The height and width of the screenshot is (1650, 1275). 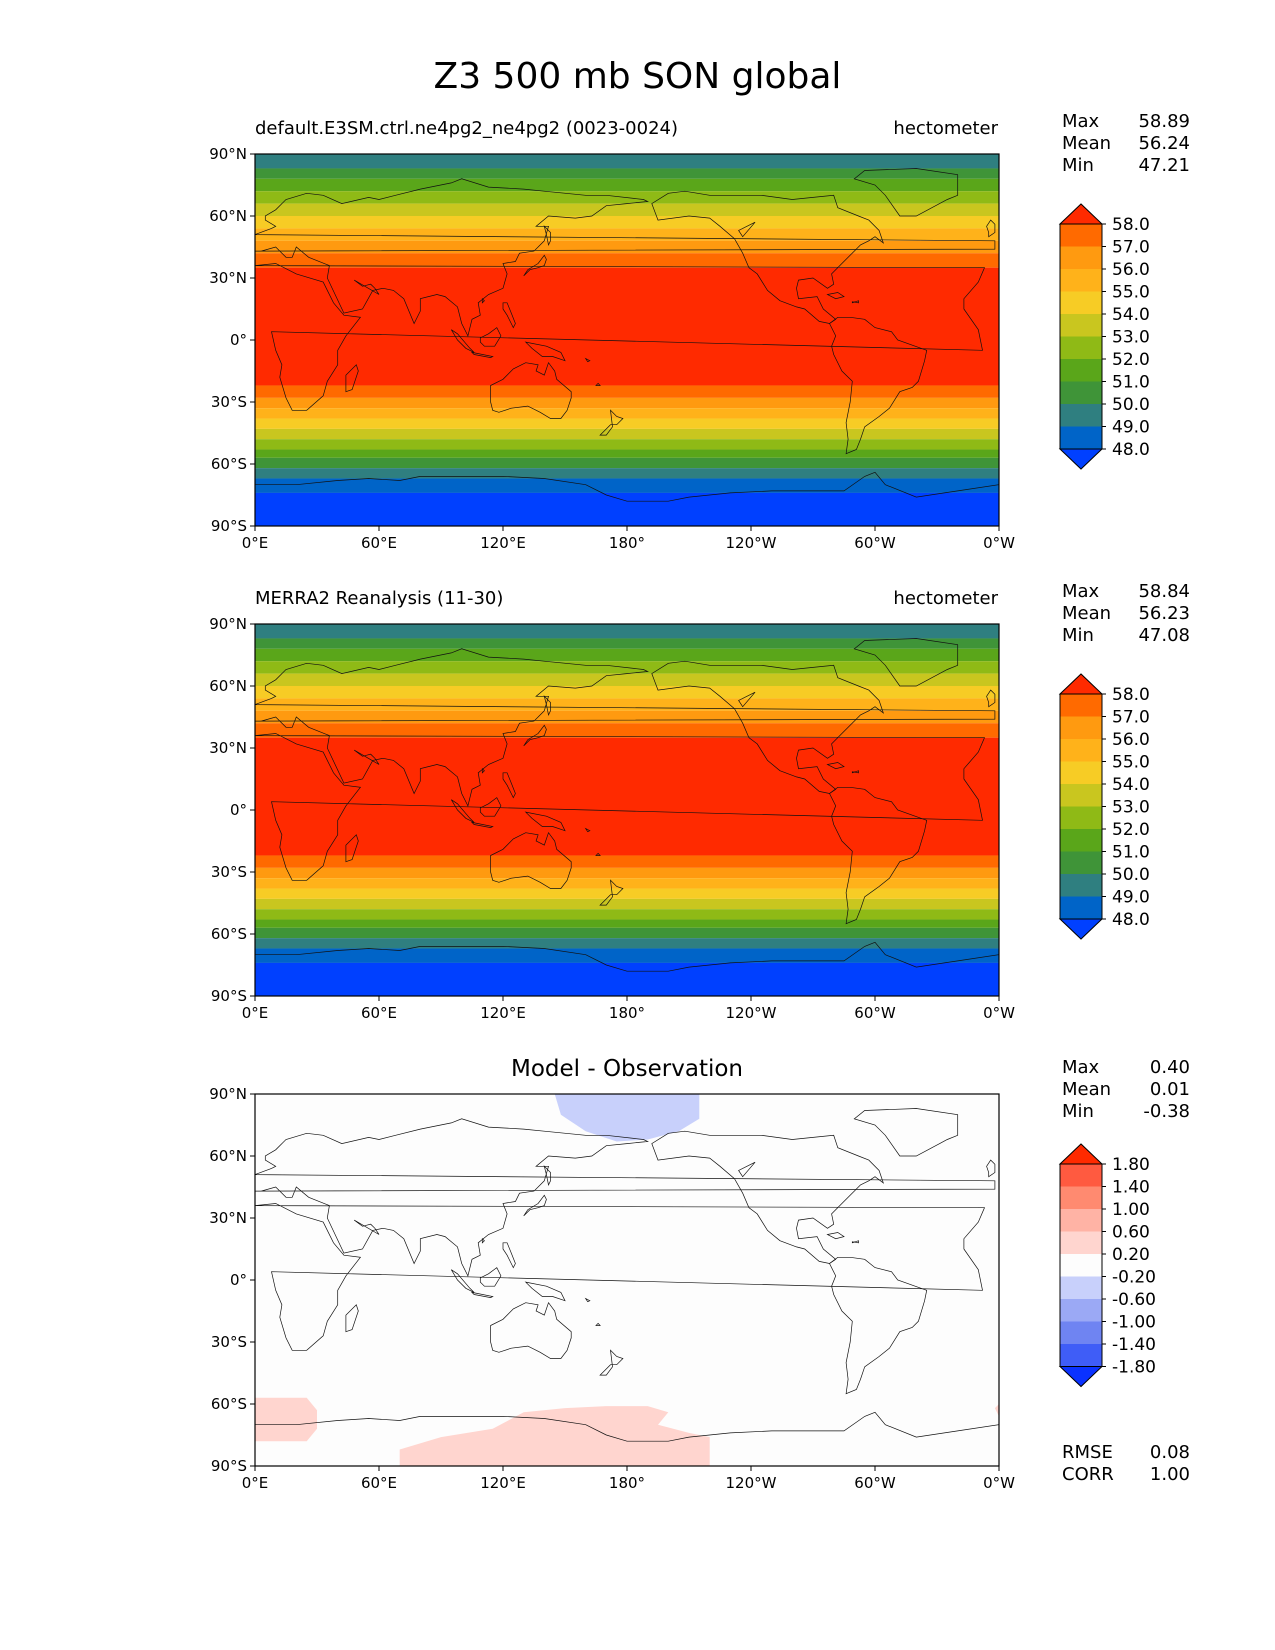 I want to click on colorbar-label: 1.00, so click(x=1131, y=1210).